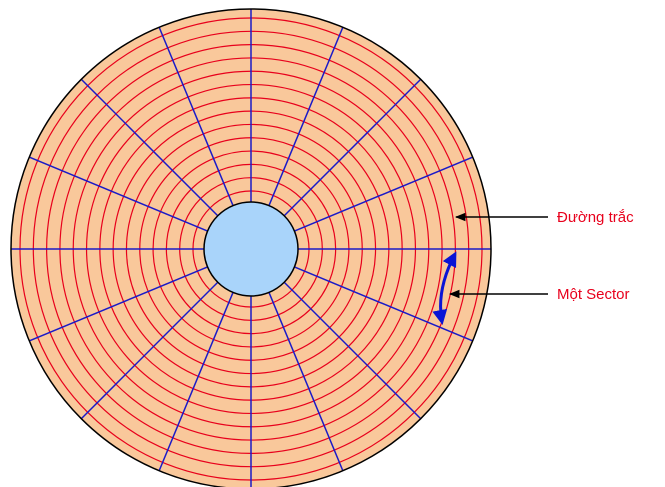 This screenshot has width=665, height=487. What do you see at coordinates (593, 294) in the screenshot?
I see `sector-label: Một Sector` at bounding box center [593, 294].